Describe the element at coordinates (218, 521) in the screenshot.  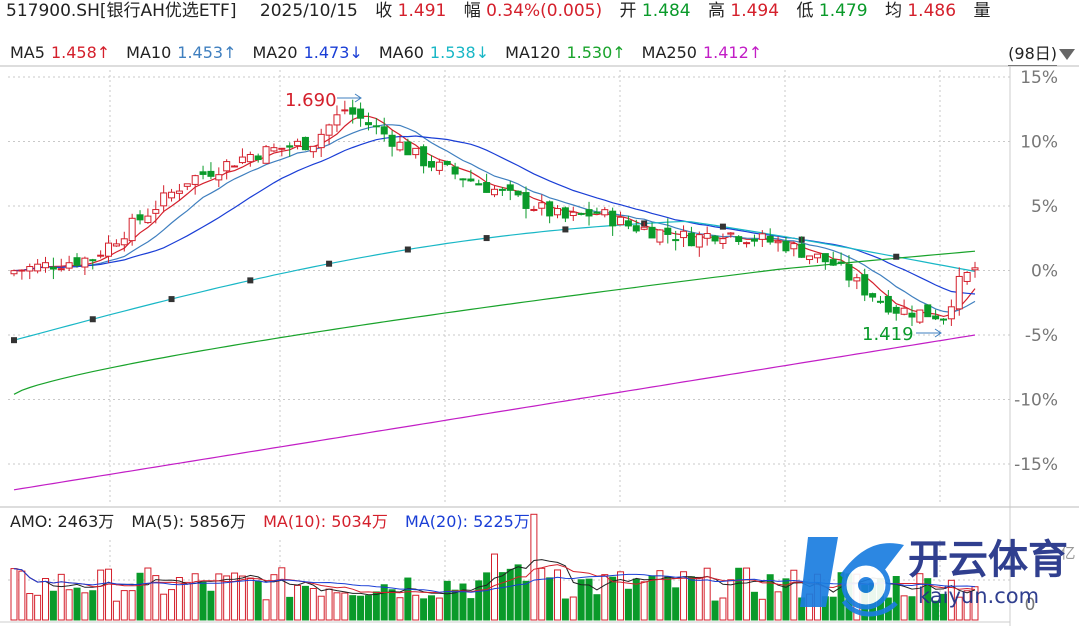
I see `amo-ma5-value: 5856万` at that location.